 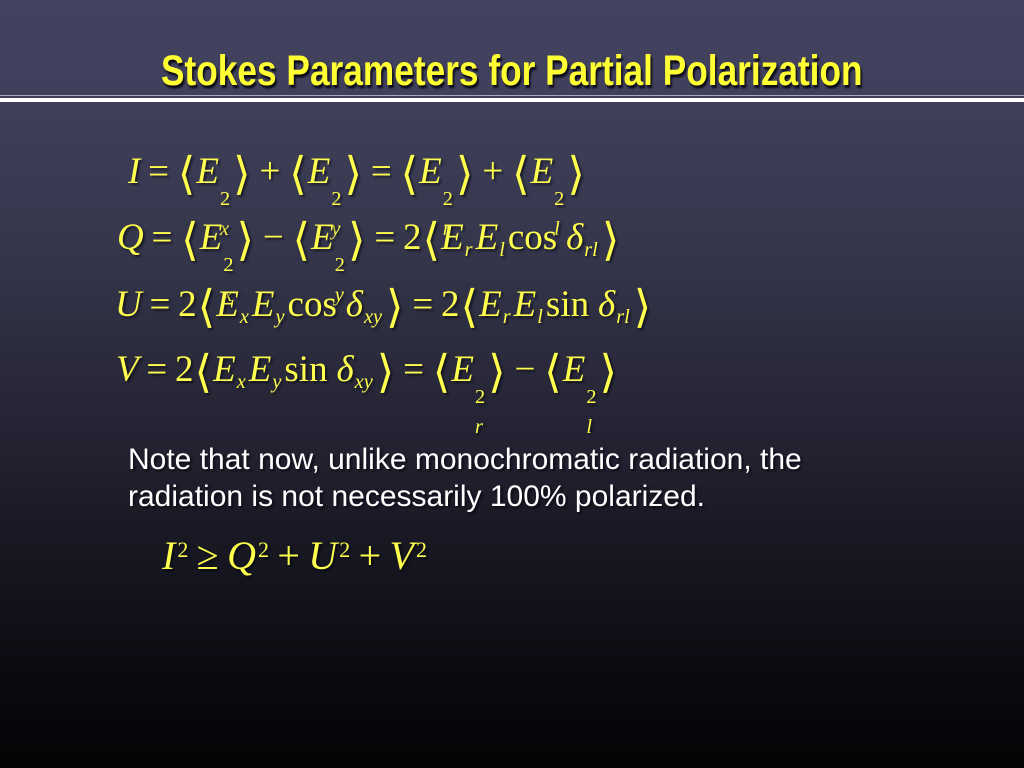 I want to click on equation-stokes-v: V = 2⟨ExEysin δxy⟩ = ⟨E 2 r ⟩ − ⟨E 2 l ⟩, so click(x=367, y=391).